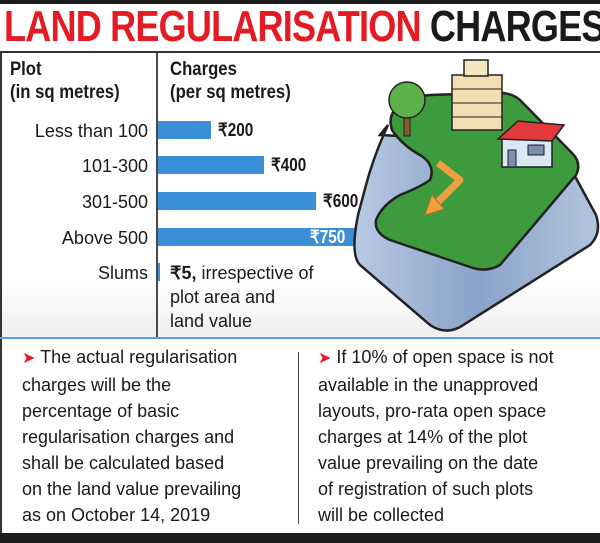  What do you see at coordinates (114, 166) in the screenshot?
I see `row-label-101-300: 101-300` at bounding box center [114, 166].